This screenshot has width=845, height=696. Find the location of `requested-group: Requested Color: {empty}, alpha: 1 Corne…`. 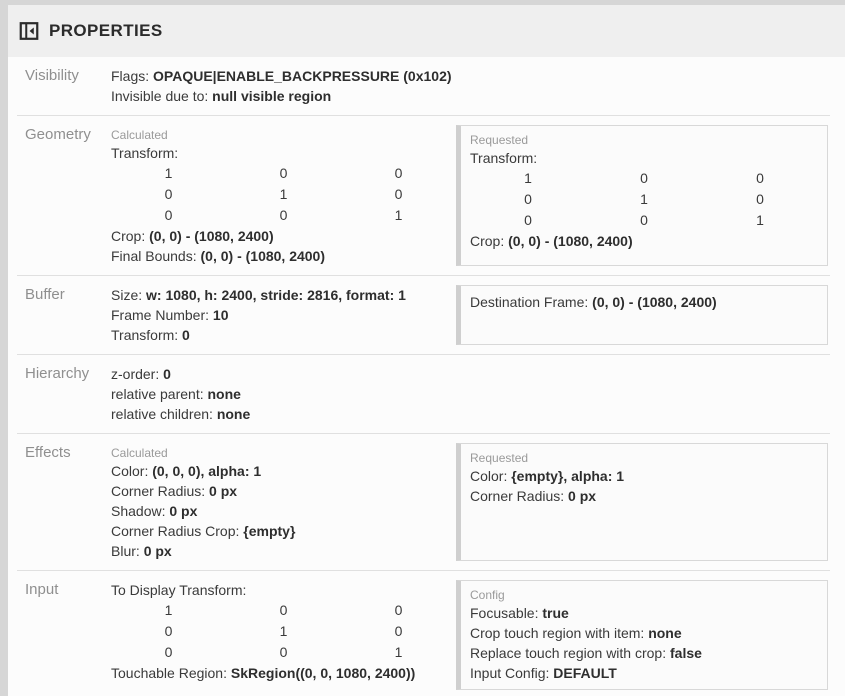

requested-group: Requested Color: {empty}, alpha: 1 Corne… is located at coordinates (642, 502).